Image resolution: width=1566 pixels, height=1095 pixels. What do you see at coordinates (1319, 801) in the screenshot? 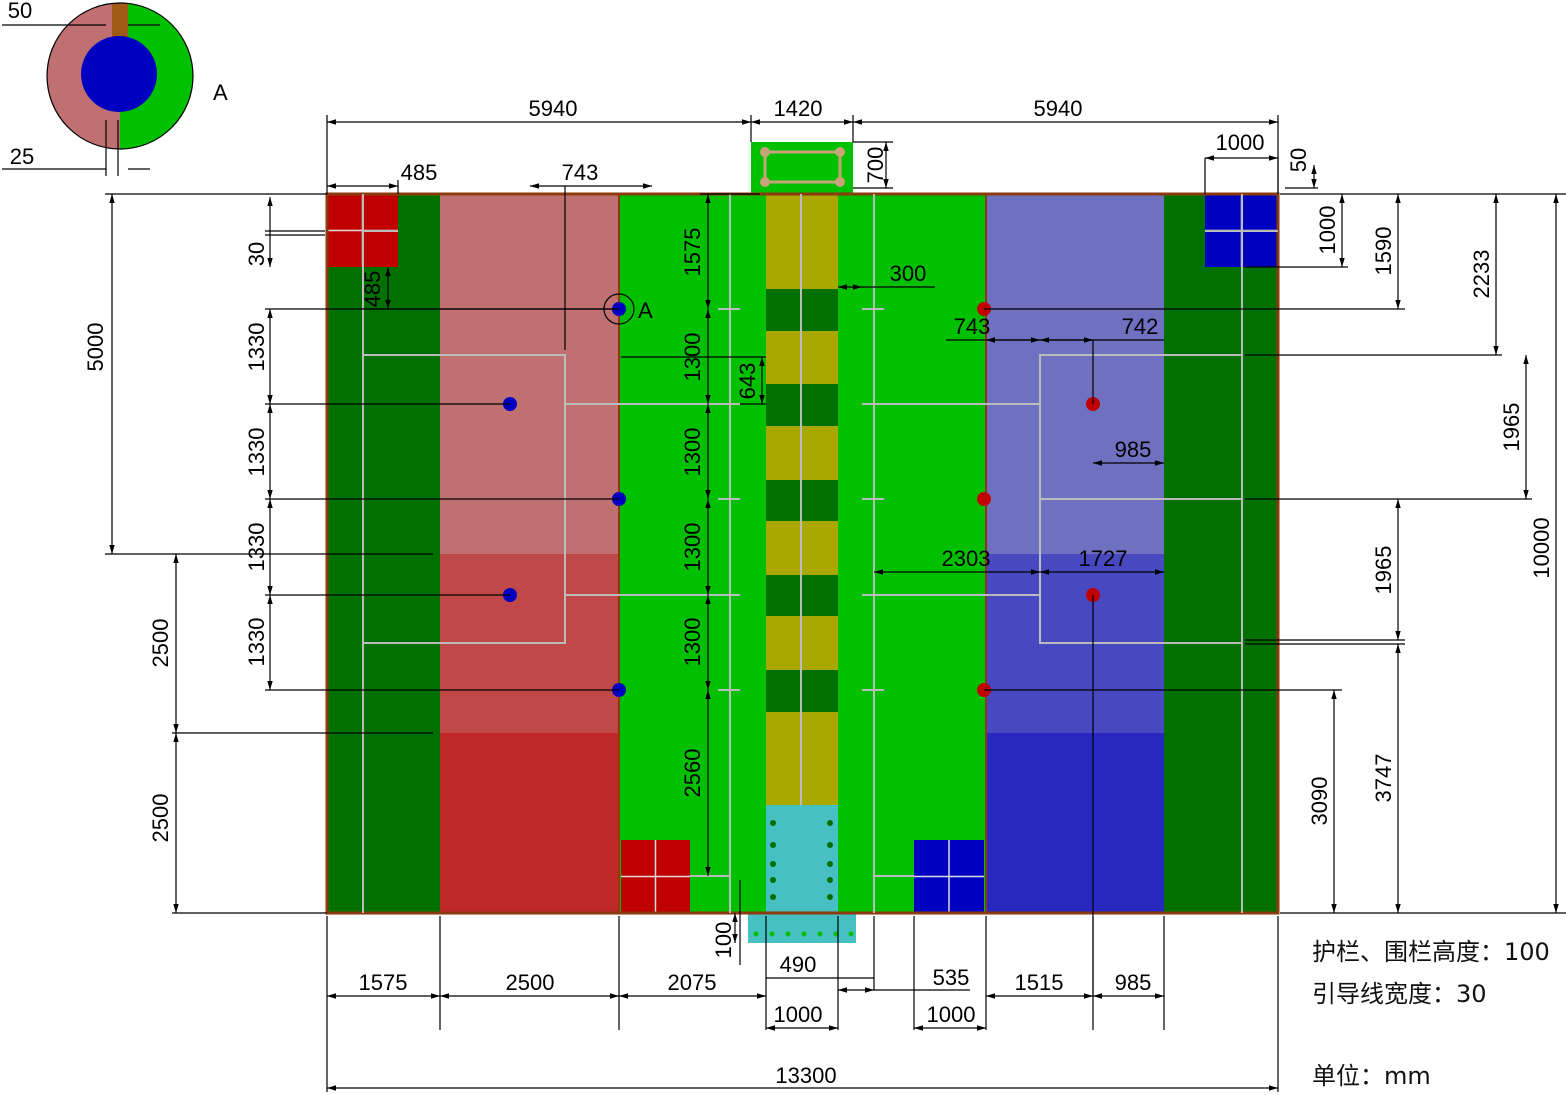
I see `dimension-label: 3090` at bounding box center [1319, 801].